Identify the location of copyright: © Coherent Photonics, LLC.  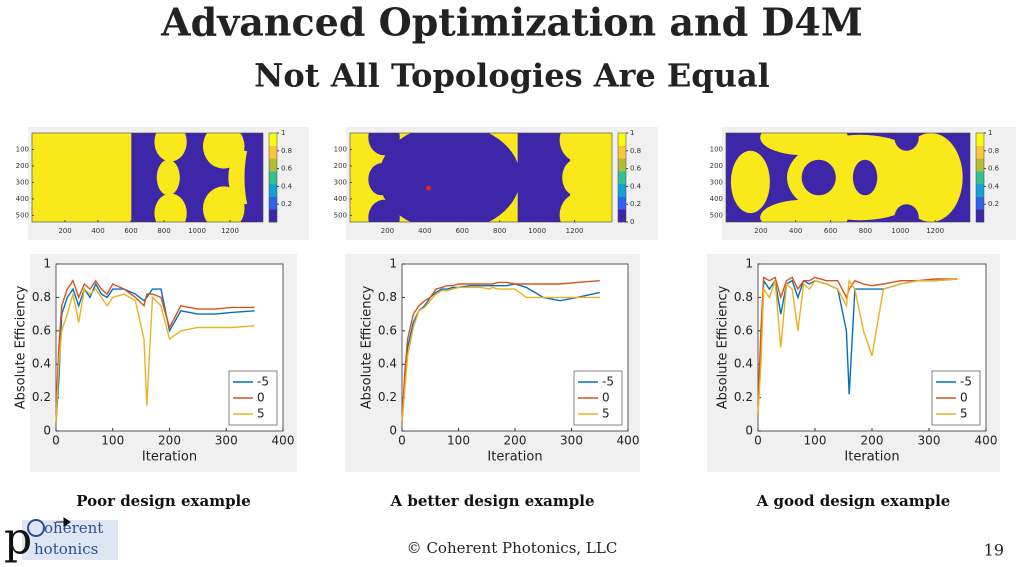
(512, 548).